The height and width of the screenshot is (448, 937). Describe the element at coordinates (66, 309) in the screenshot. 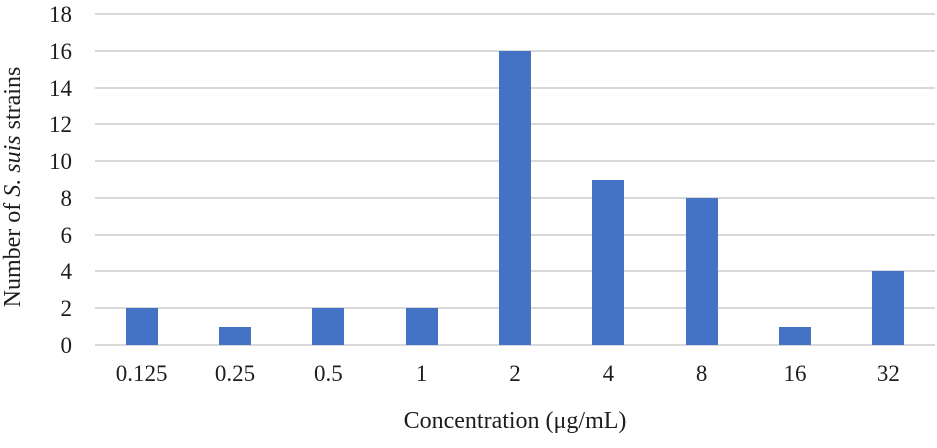

I see `y-tick-label: 2` at that location.